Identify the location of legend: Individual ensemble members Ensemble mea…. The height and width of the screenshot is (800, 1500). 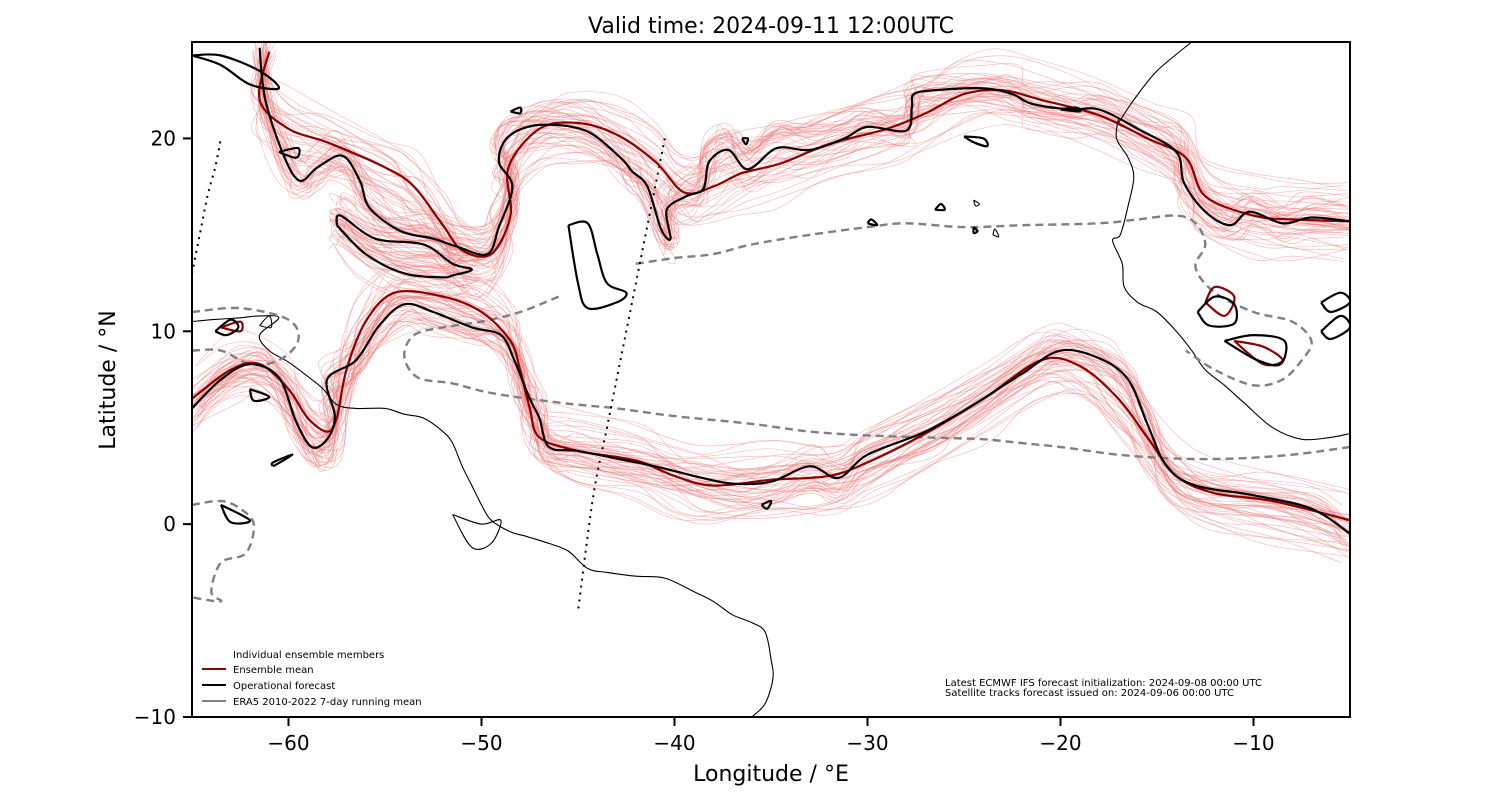
(312, 679).